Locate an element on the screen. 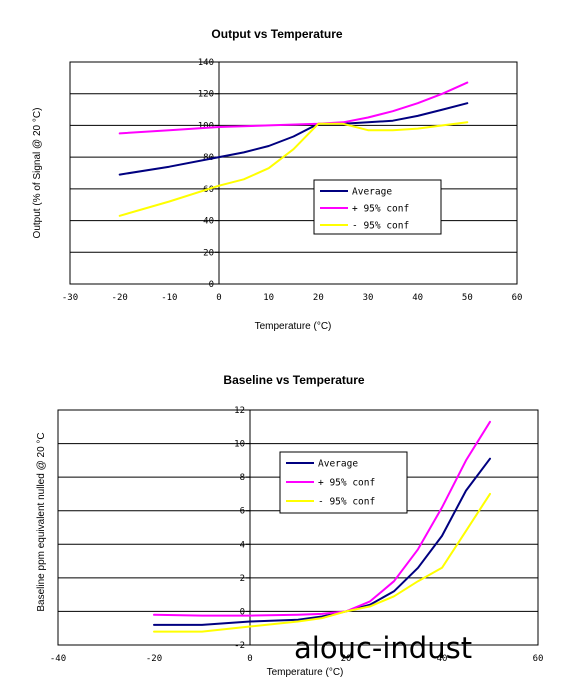 The height and width of the screenshot is (691, 587). chart-title: Baseline vs Temperature is located at coordinates (294, 380).